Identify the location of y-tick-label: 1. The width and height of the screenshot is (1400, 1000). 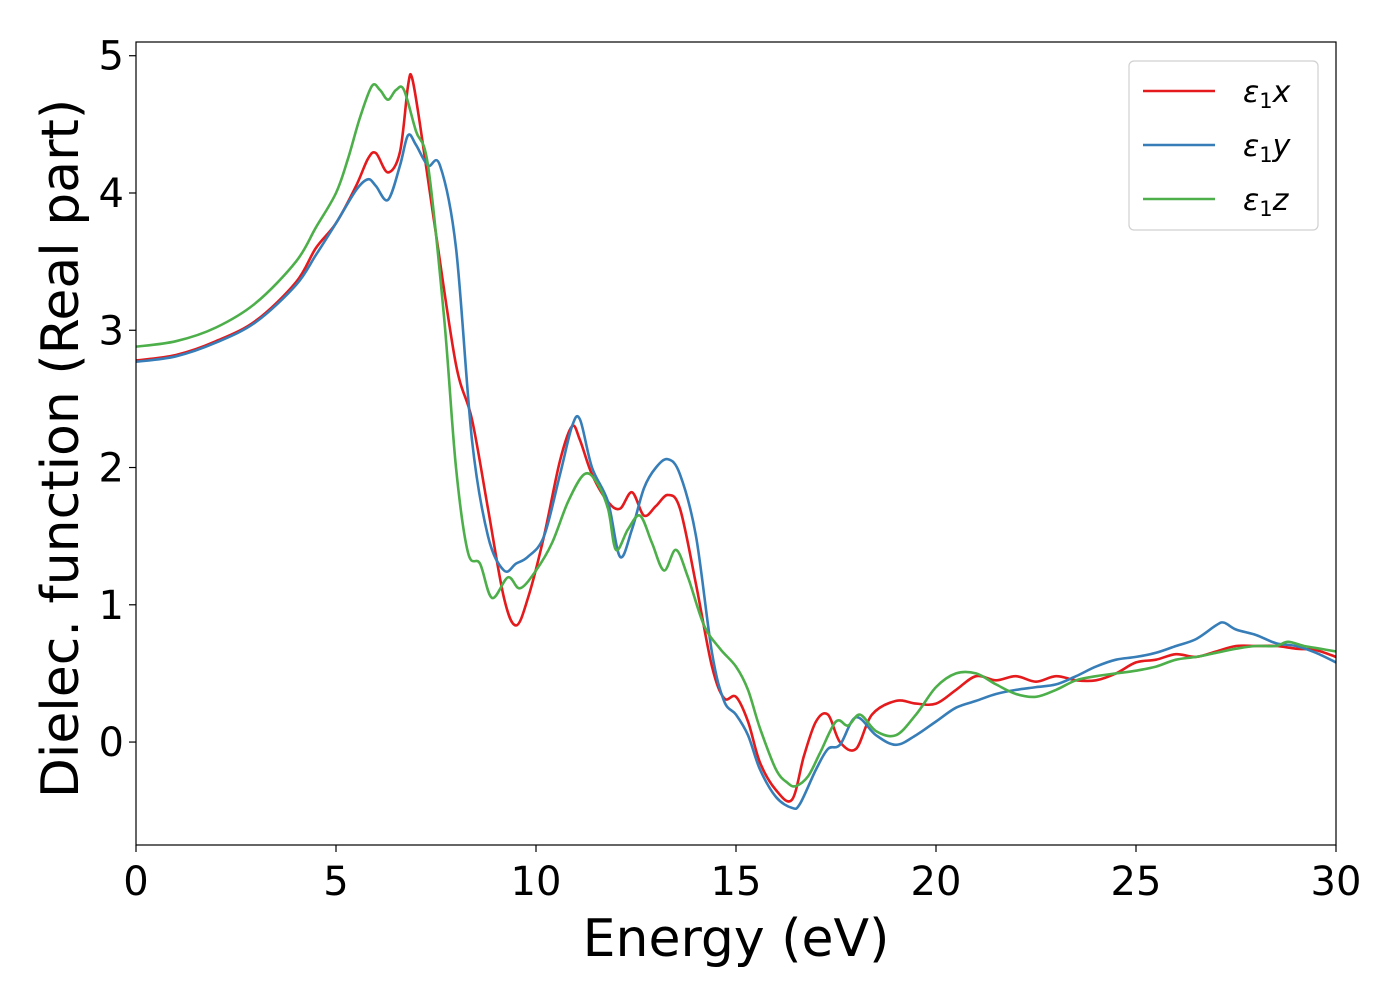
(111, 606).